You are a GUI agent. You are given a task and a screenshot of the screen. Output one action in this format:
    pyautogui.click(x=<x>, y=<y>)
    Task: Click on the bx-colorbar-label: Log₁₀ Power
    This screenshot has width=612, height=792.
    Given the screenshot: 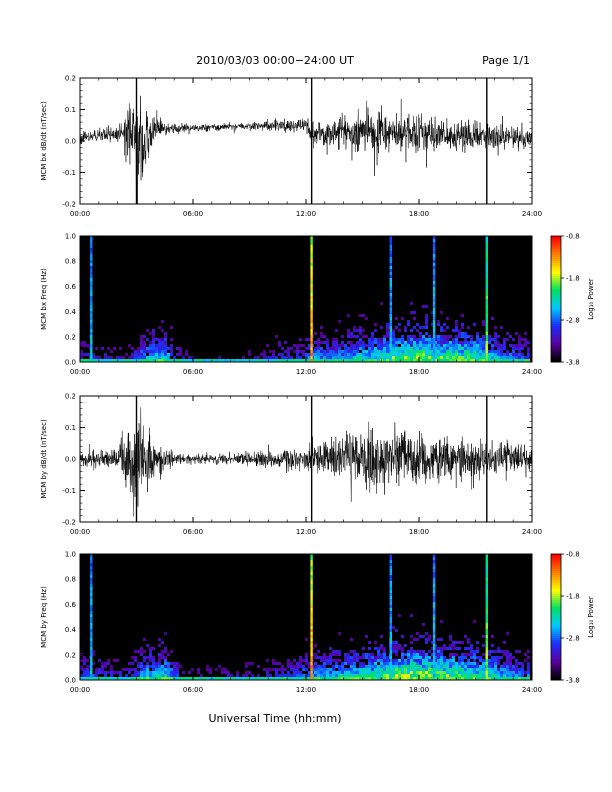 What is the action you would take?
    pyautogui.click(x=591, y=299)
    